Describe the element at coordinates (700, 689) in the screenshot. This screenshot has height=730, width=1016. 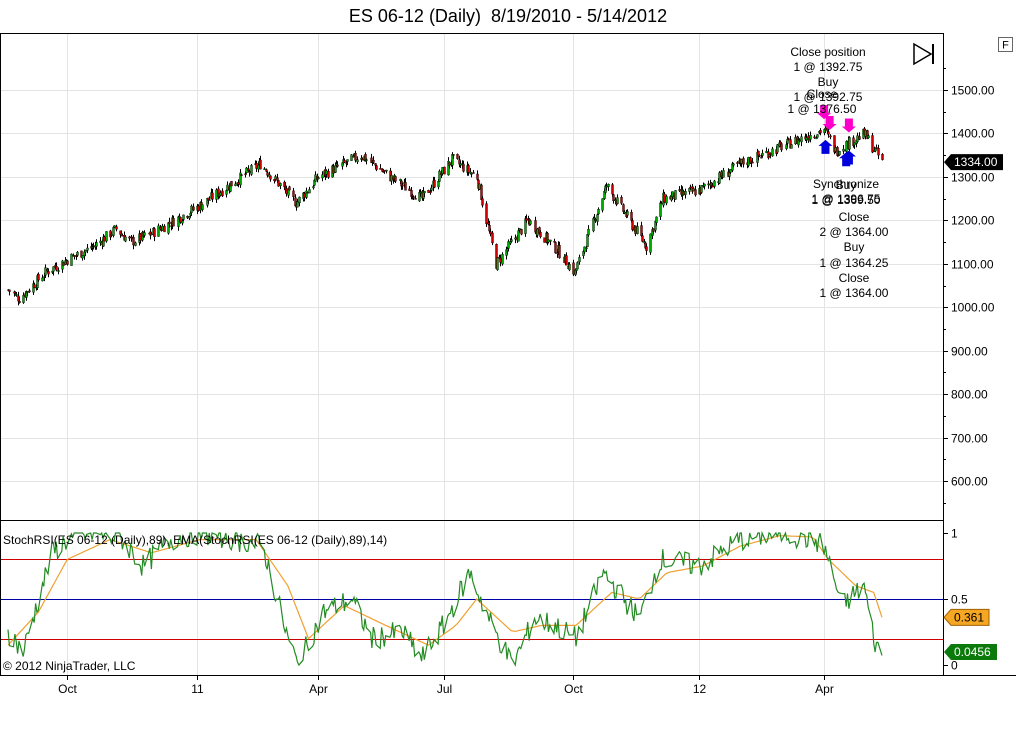
I see `time-tick-label: 12` at that location.